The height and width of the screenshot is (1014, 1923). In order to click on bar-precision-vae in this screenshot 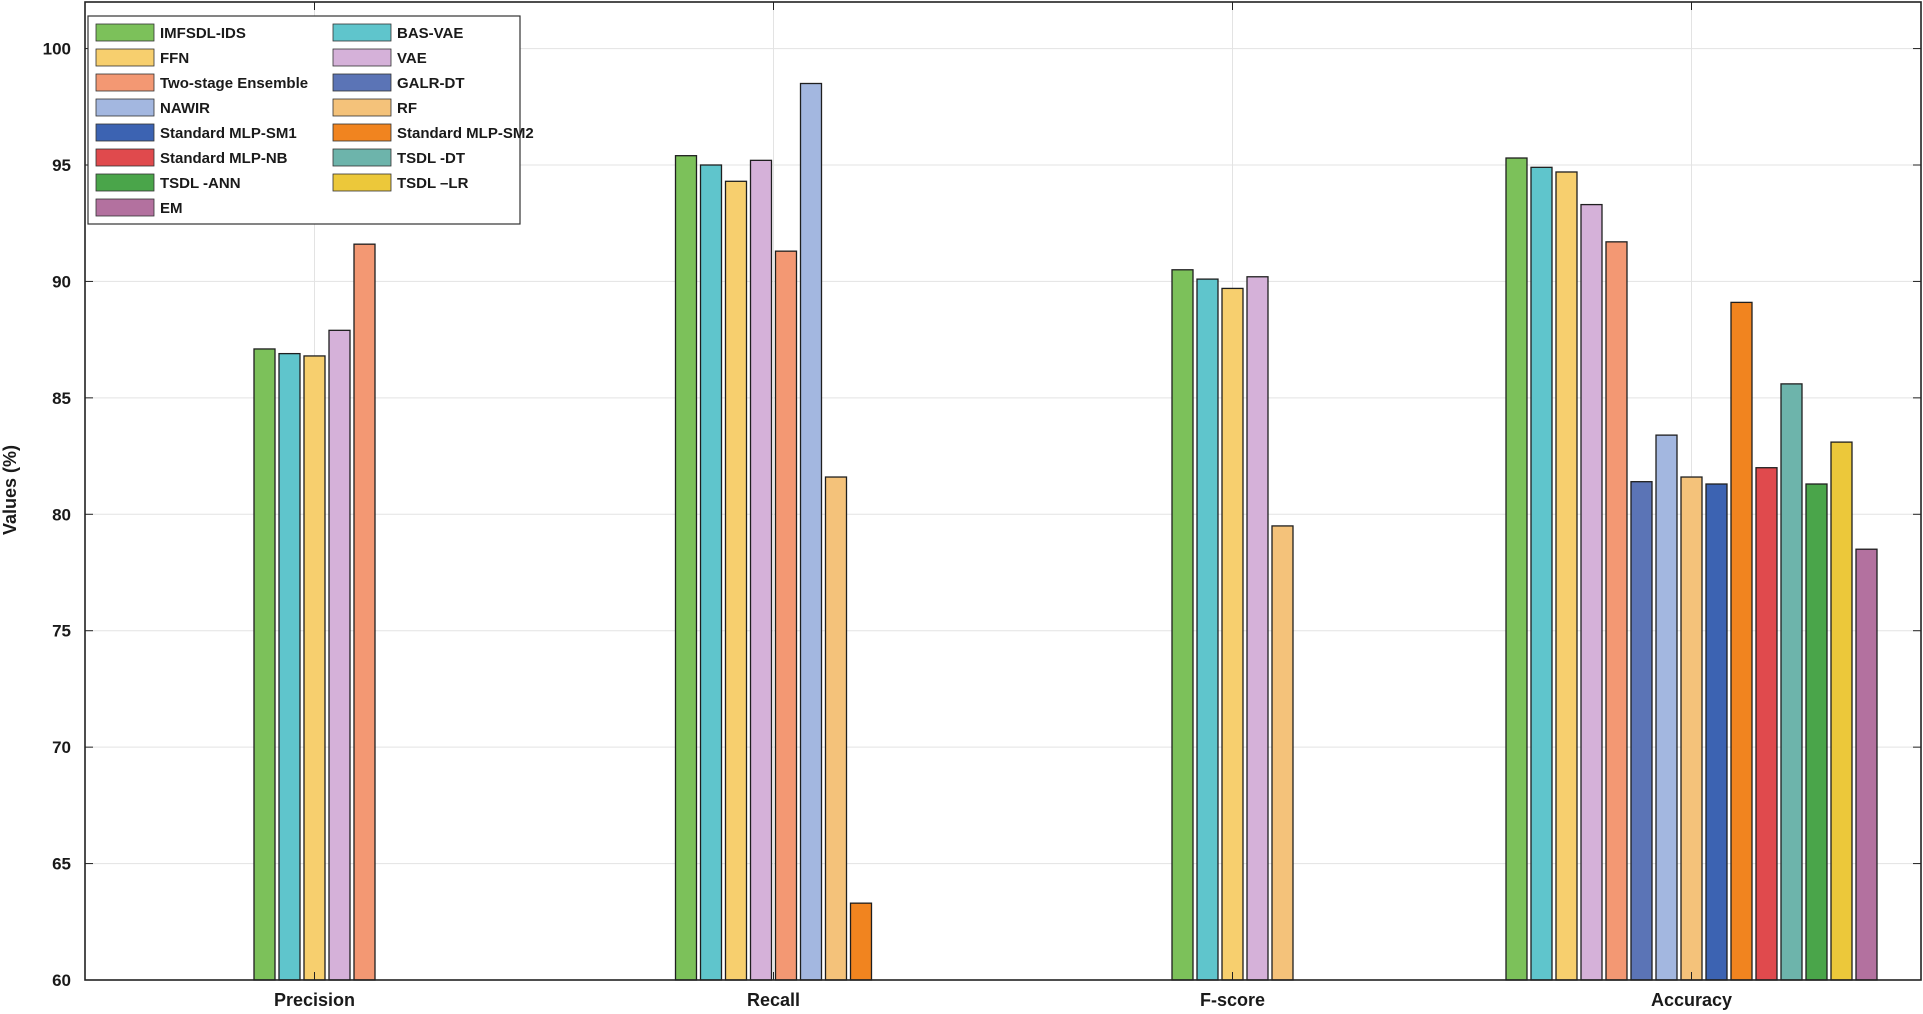, I will do `click(339, 655)`.